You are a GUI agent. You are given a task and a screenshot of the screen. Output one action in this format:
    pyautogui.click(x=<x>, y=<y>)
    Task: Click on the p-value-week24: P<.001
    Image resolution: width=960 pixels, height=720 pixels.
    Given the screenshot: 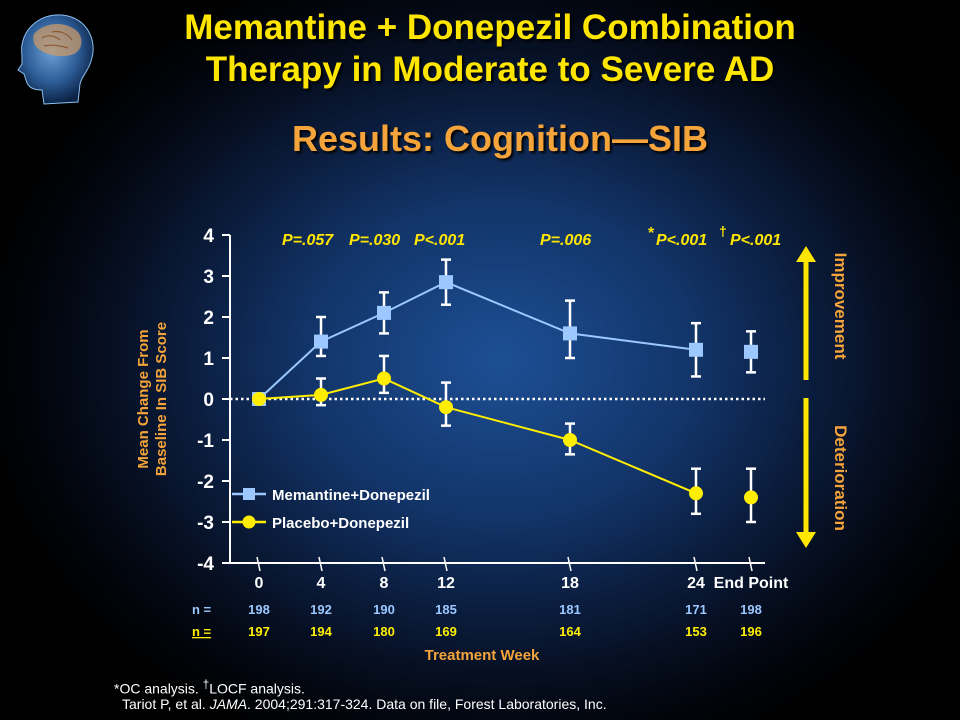 What is the action you would take?
    pyautogui.click(x=681, y=240)
    